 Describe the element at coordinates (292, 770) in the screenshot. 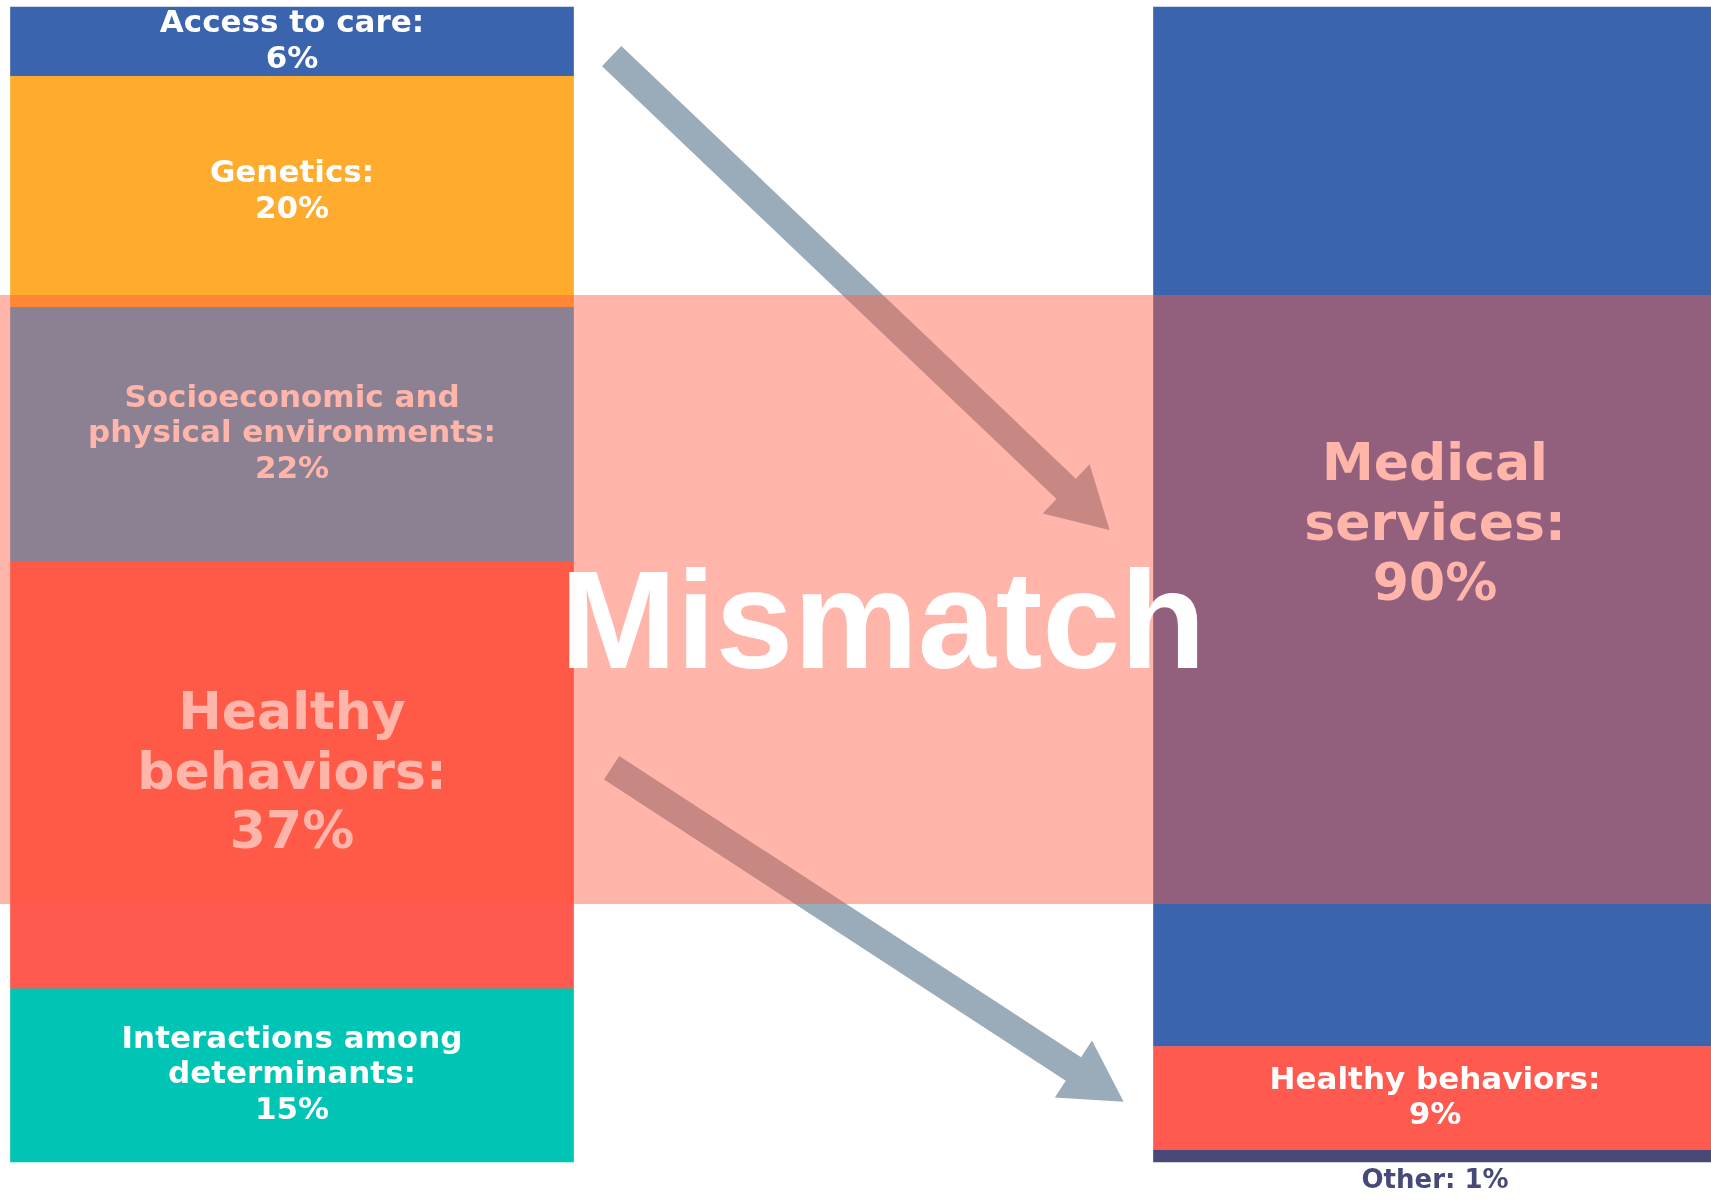

I see `data-label: Healthy behaviors: 37%` at that location.